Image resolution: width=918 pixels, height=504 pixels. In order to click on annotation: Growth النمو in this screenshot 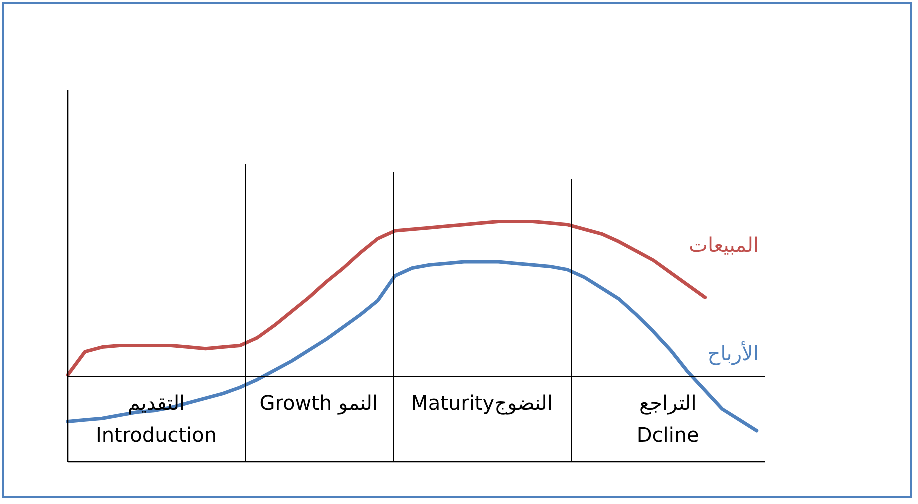, I will do `click(319, 402)`.